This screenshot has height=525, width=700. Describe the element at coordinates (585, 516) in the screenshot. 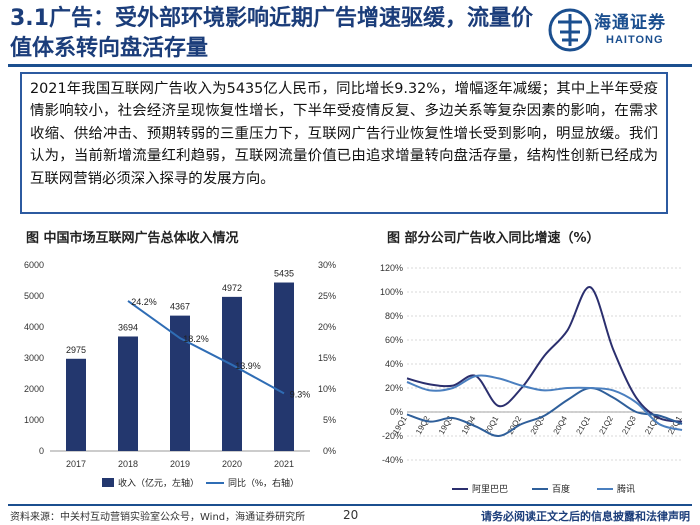

I see `footer-disclaimer: 请务必阅读正文之后的信息披露和法律声明` at that location.